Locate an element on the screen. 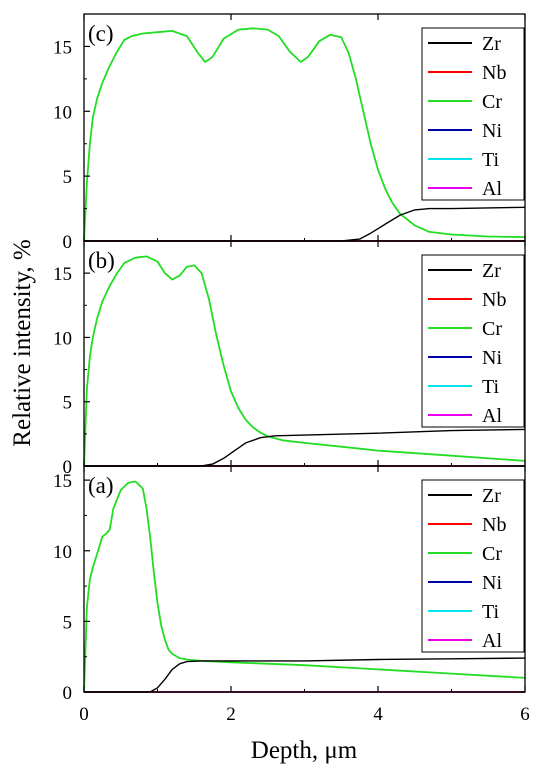 Image resolution: width=542 pixels, height=771 pixels. panel-label: (c) is located at coordinates (101, 33).